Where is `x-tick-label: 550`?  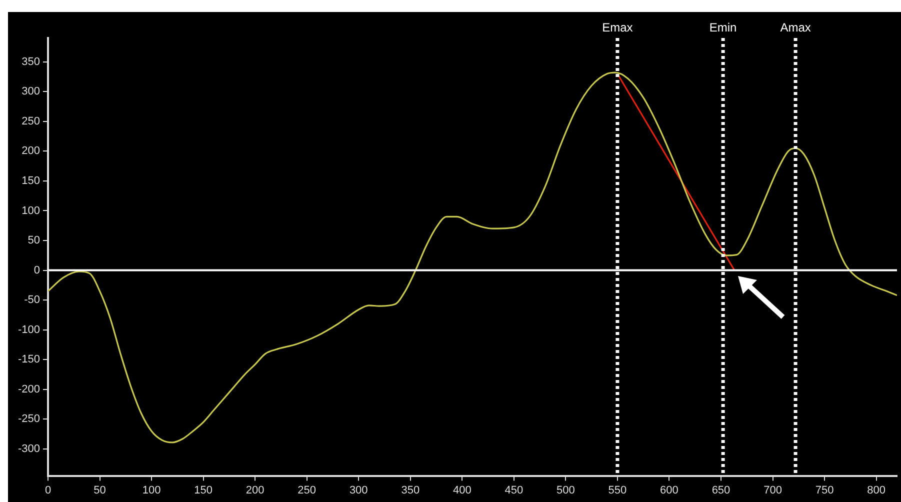 x-tick-label: 550 is located at coordinates (617, 490).